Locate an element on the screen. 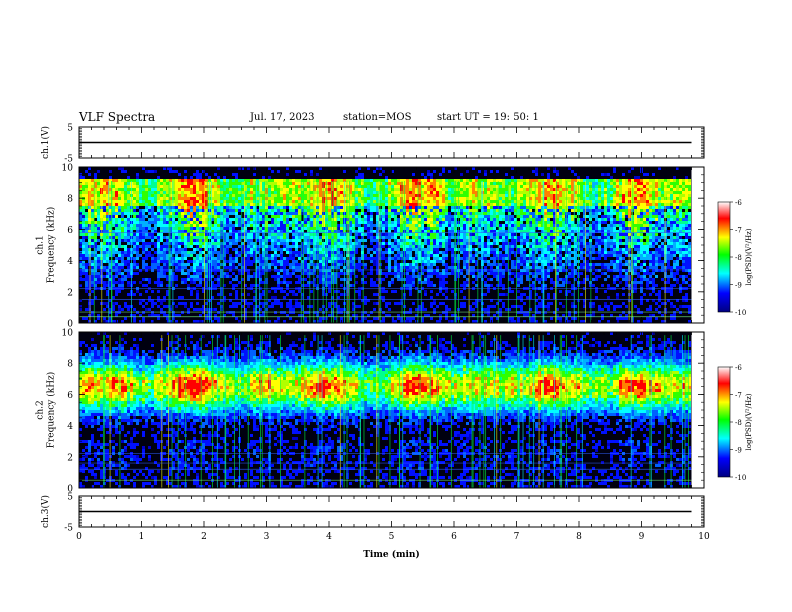 This screenshot has width=792, height=612. x-tick-label: 4 is located at coordinates (329, 537).